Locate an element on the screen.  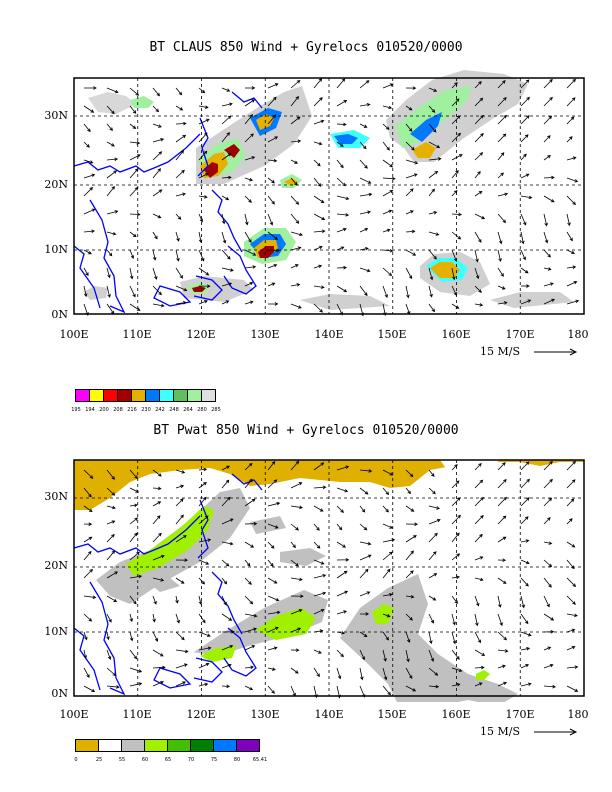
panel1-vector-scale-label: 15 M/S is located at coordinates (500, 351).